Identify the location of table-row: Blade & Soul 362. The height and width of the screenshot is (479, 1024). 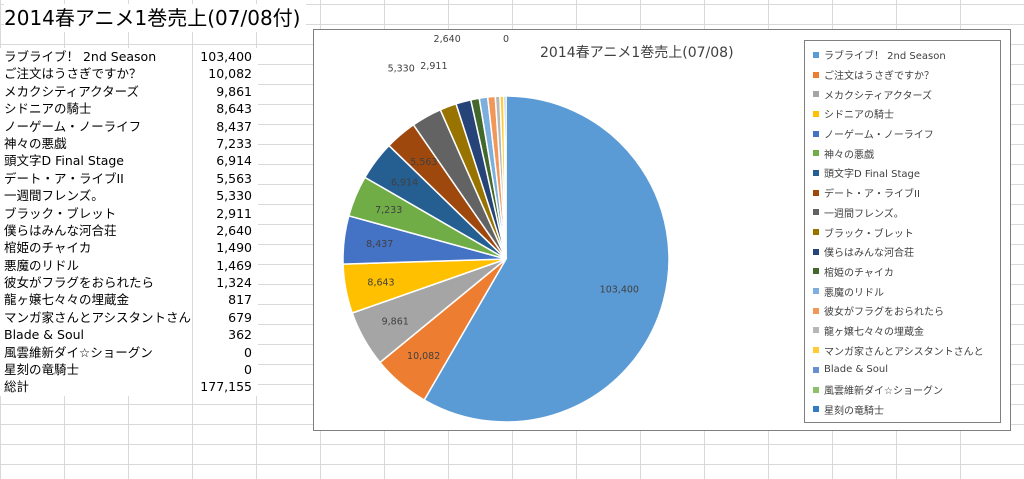
(129, 335).